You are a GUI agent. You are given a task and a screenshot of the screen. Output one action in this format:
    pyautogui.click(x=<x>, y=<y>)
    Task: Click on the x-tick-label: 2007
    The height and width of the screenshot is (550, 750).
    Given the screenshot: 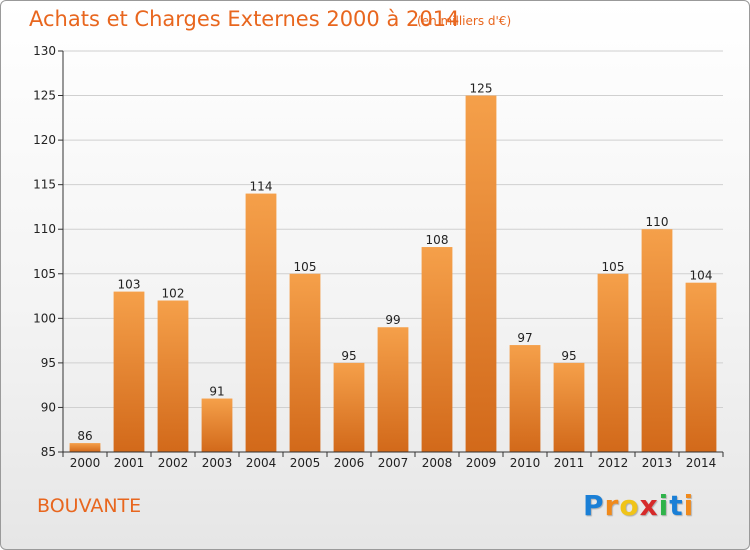 What is the action you would take?
    pyautogui.click(x=393, y=463)
    